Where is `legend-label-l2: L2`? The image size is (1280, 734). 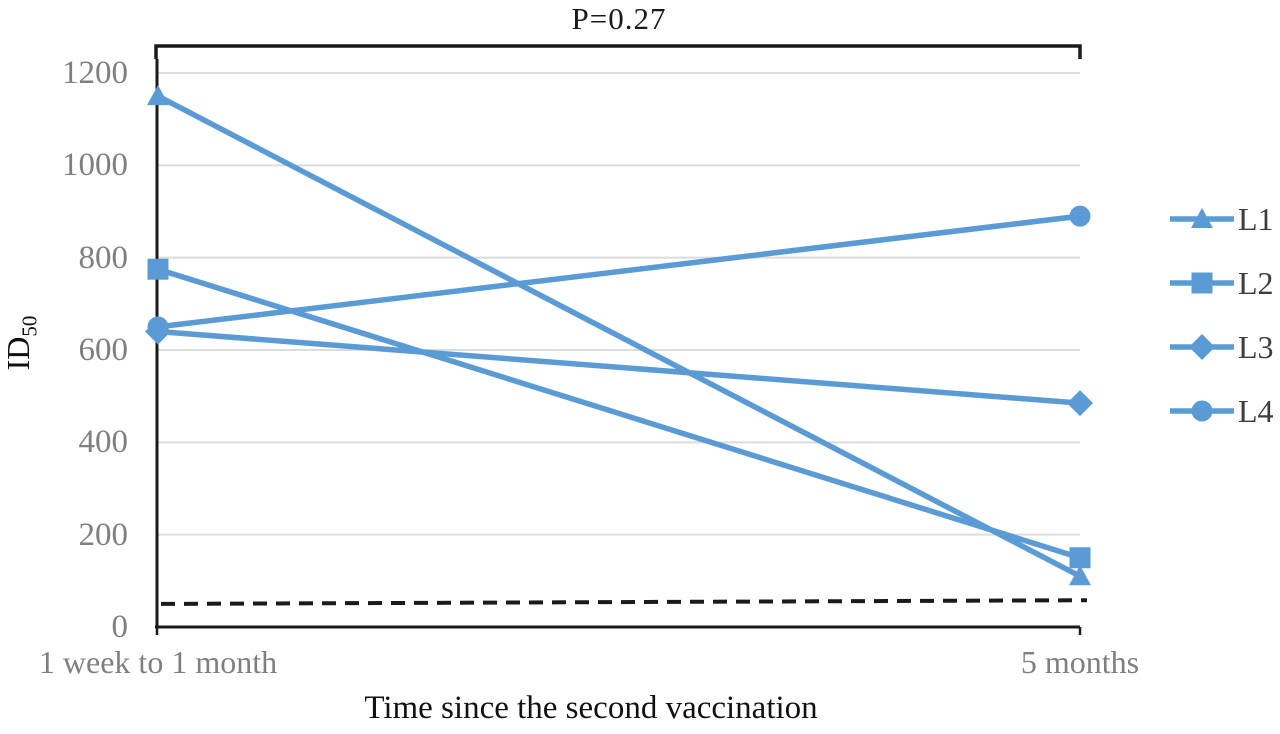
legend-label-l2: L2 is located at coordinates (1256, 282).